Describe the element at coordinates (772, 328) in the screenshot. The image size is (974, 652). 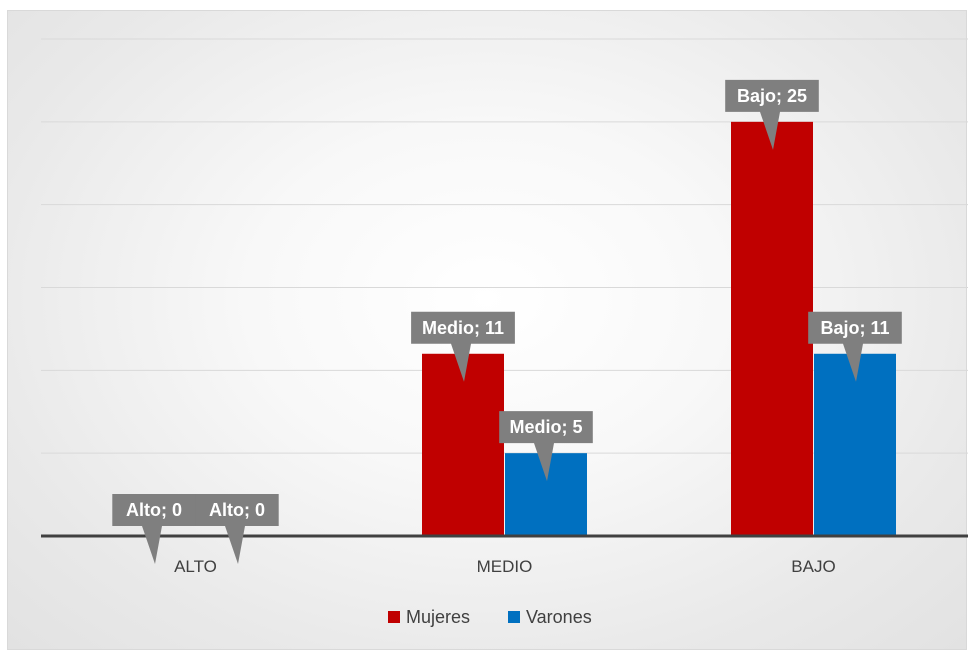
I see `bar-mujeres-bajo` at that location.